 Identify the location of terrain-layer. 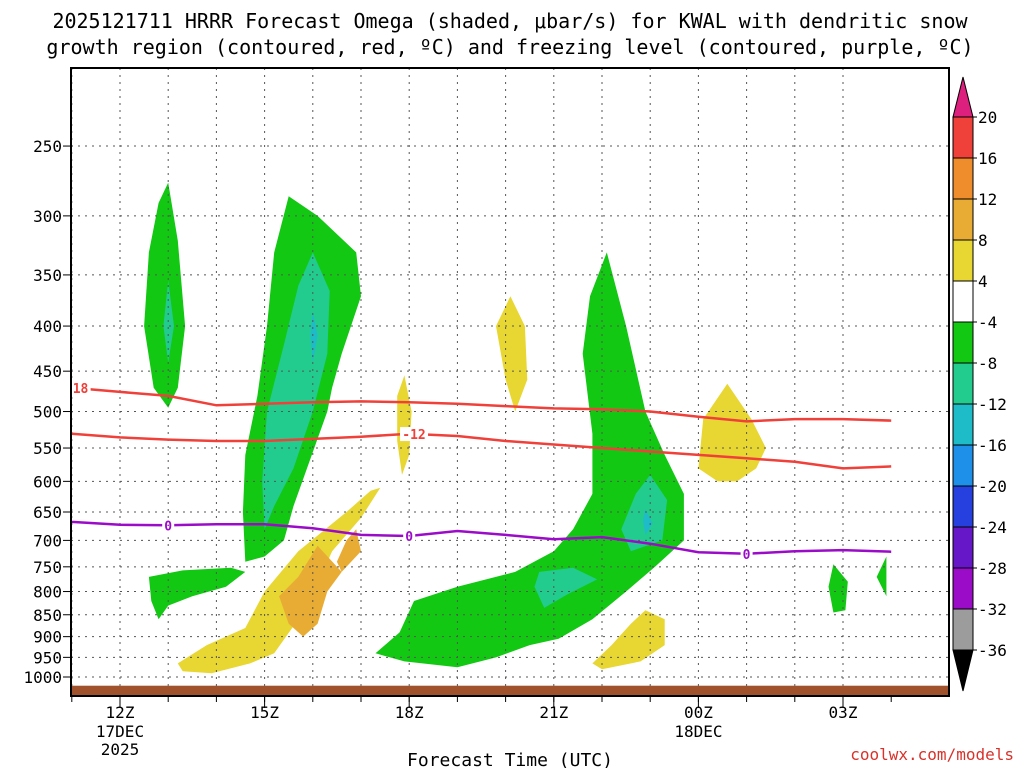
(510, 690).